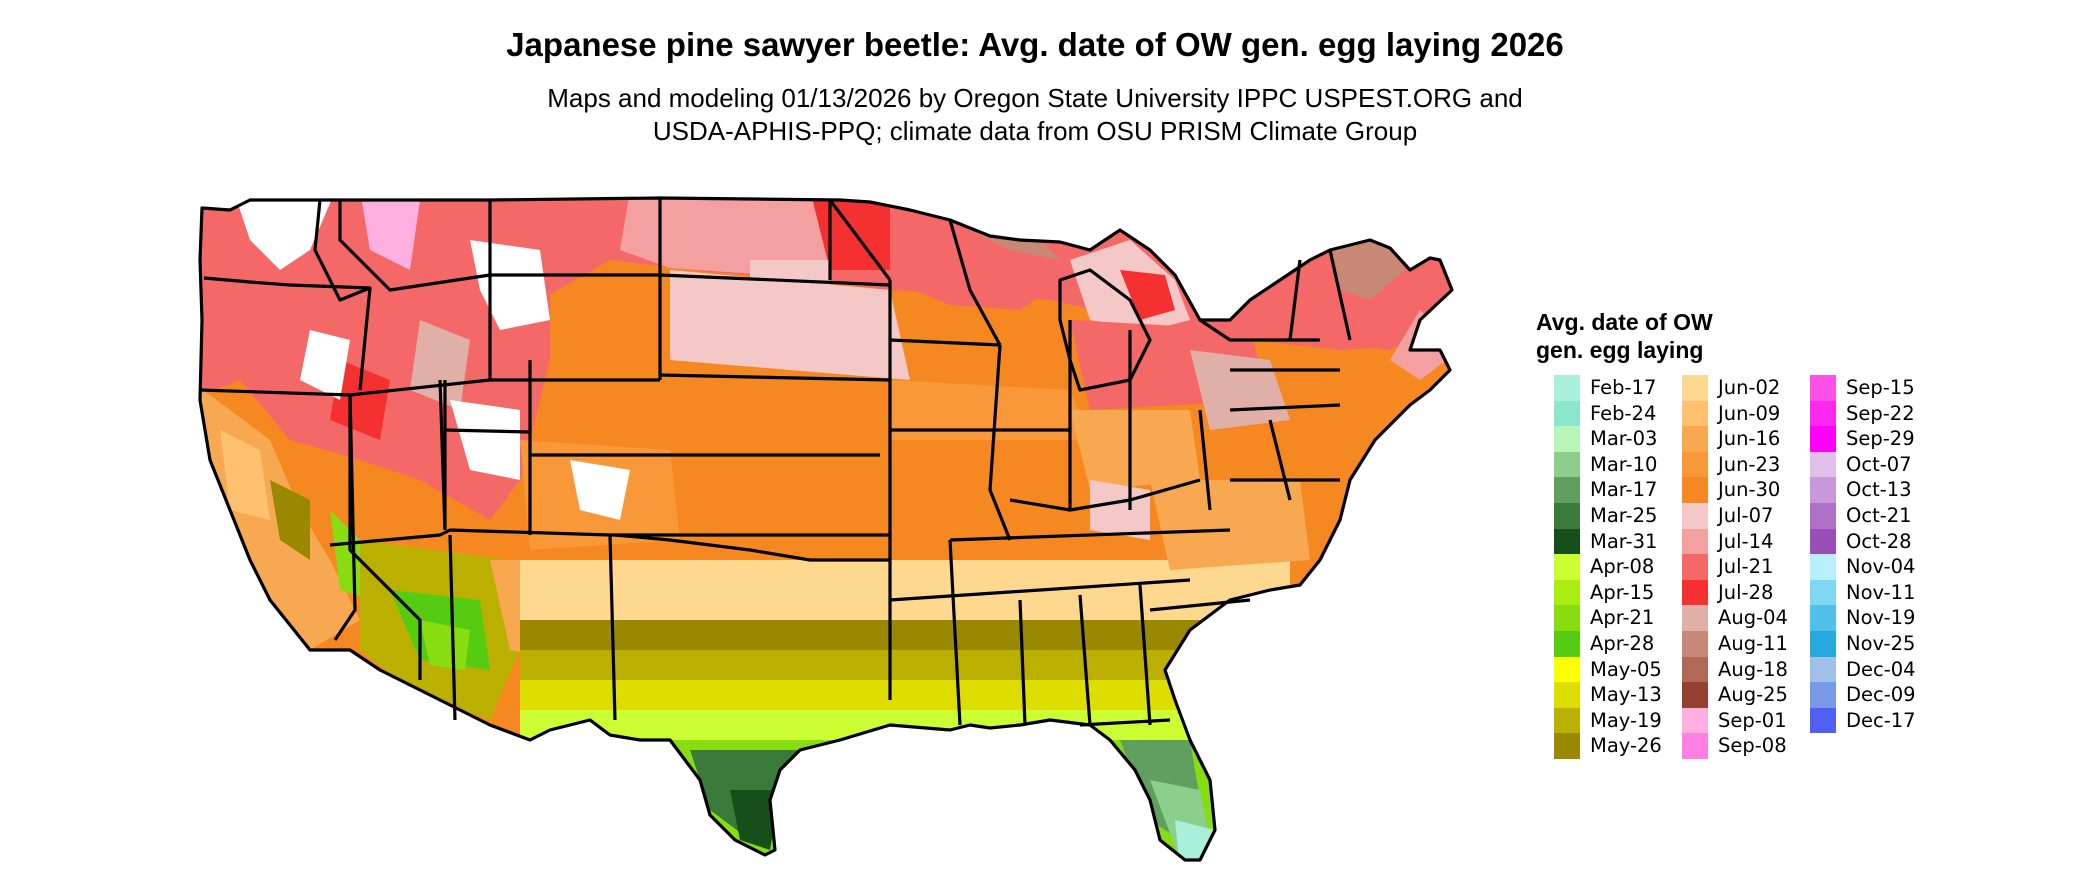 The image size is (2100, 892). What do you see at coordinates (1746, 515) in the screenshot?
I see `legend-label: Jul-07` at bounding box center [1746, 515].